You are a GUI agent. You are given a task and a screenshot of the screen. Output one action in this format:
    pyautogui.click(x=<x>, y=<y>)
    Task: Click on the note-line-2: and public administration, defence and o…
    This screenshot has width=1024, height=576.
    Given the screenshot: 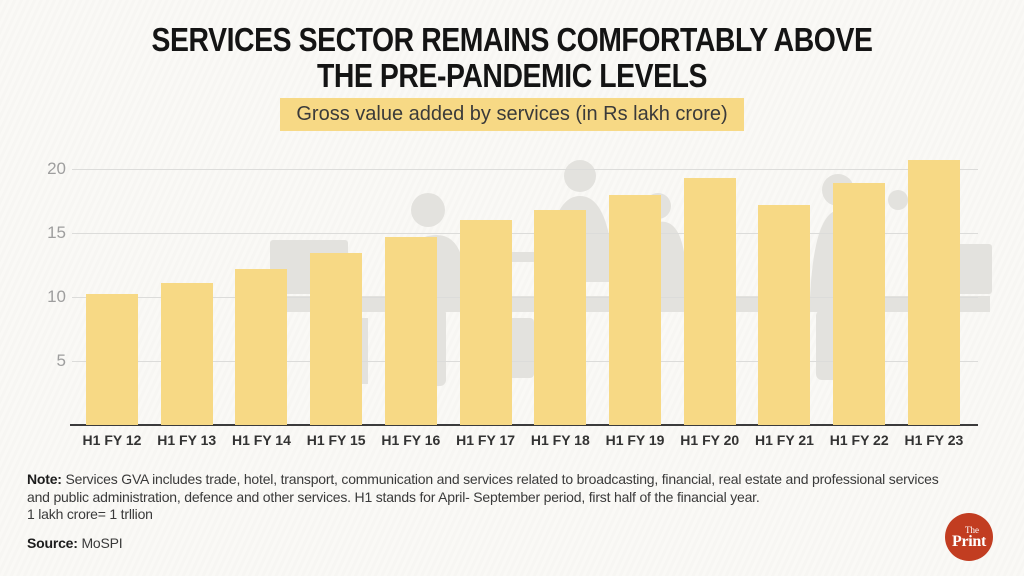 What is the action you would take?
    pyautogui.click(x=393, y=496)
    